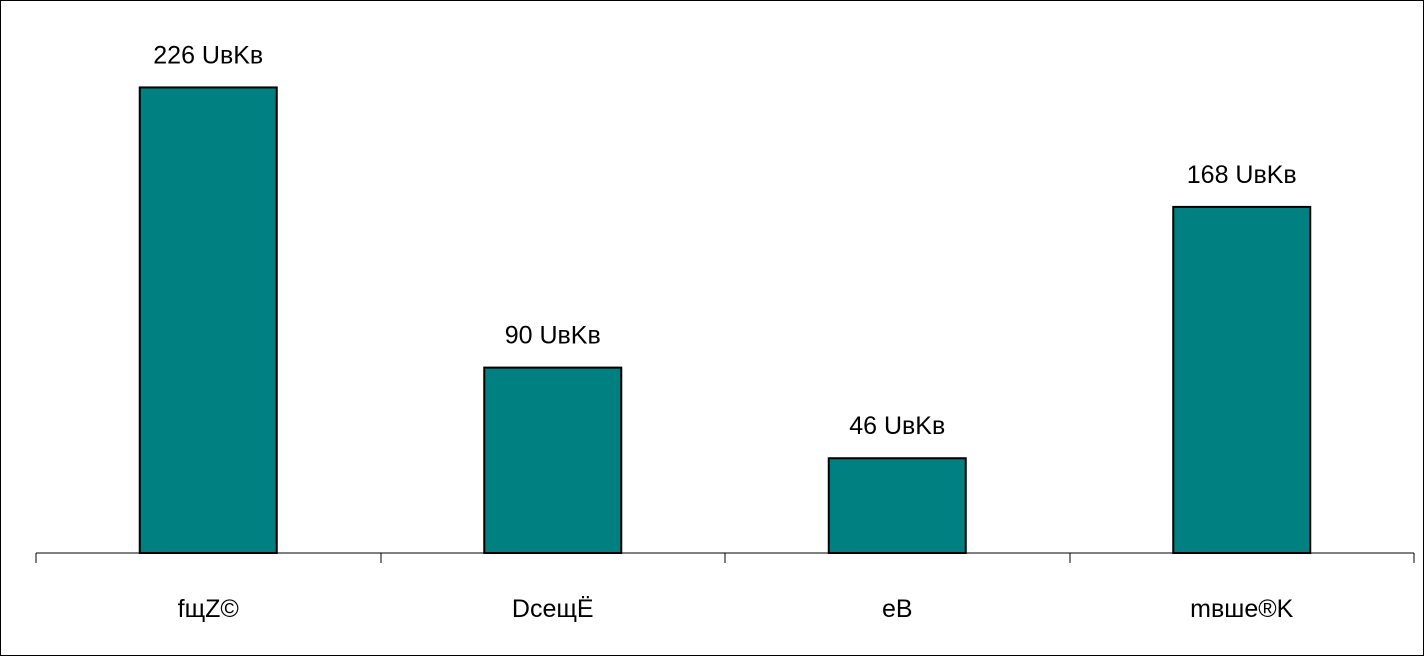  I want to click on category-labels-layer: fщZ© DceщË eB mвшe®K, so click(736, 609).